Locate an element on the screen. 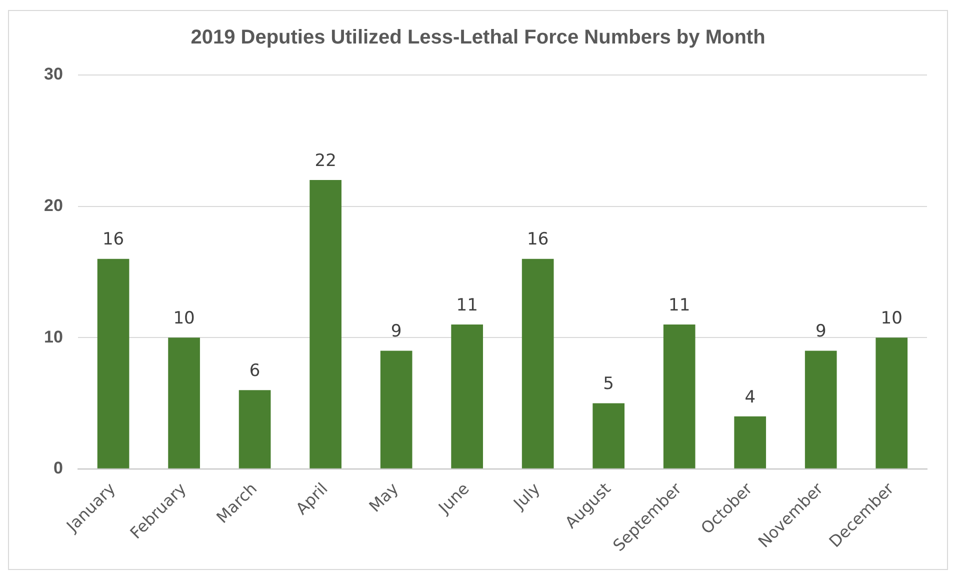  y-tick-label: 30 is located at coordinates (53, 74).